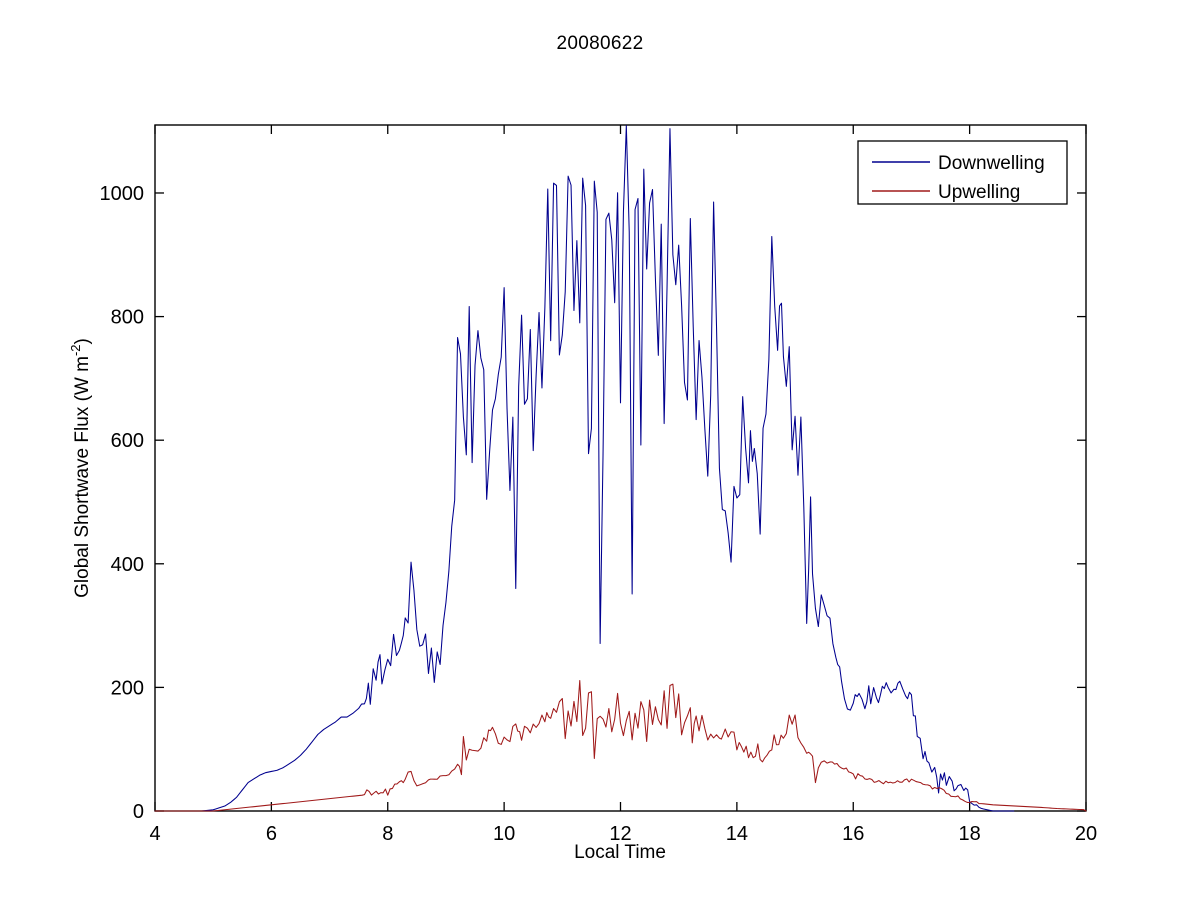  Describe the element at coordinates (979, 192) in the screenshot. I see `legend-label-upwelling: Upwelling` at that location.